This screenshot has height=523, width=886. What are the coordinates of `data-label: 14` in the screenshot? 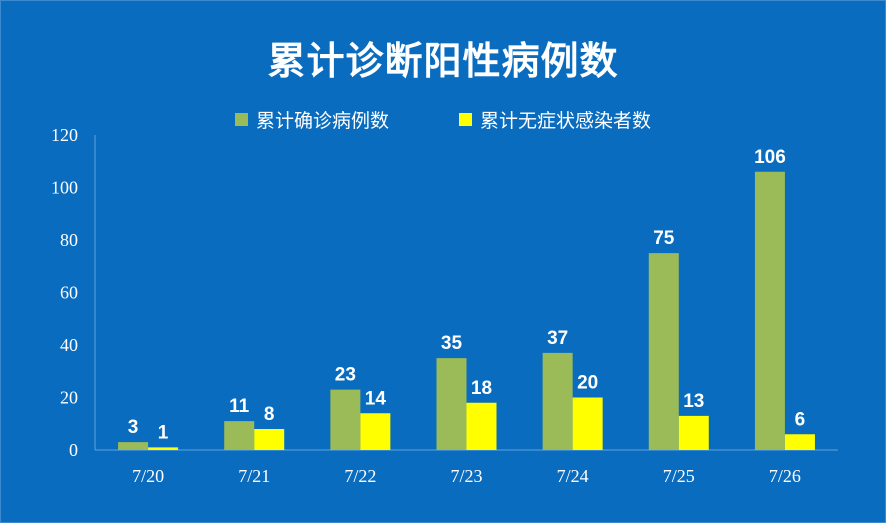 It's located at (376, 398).